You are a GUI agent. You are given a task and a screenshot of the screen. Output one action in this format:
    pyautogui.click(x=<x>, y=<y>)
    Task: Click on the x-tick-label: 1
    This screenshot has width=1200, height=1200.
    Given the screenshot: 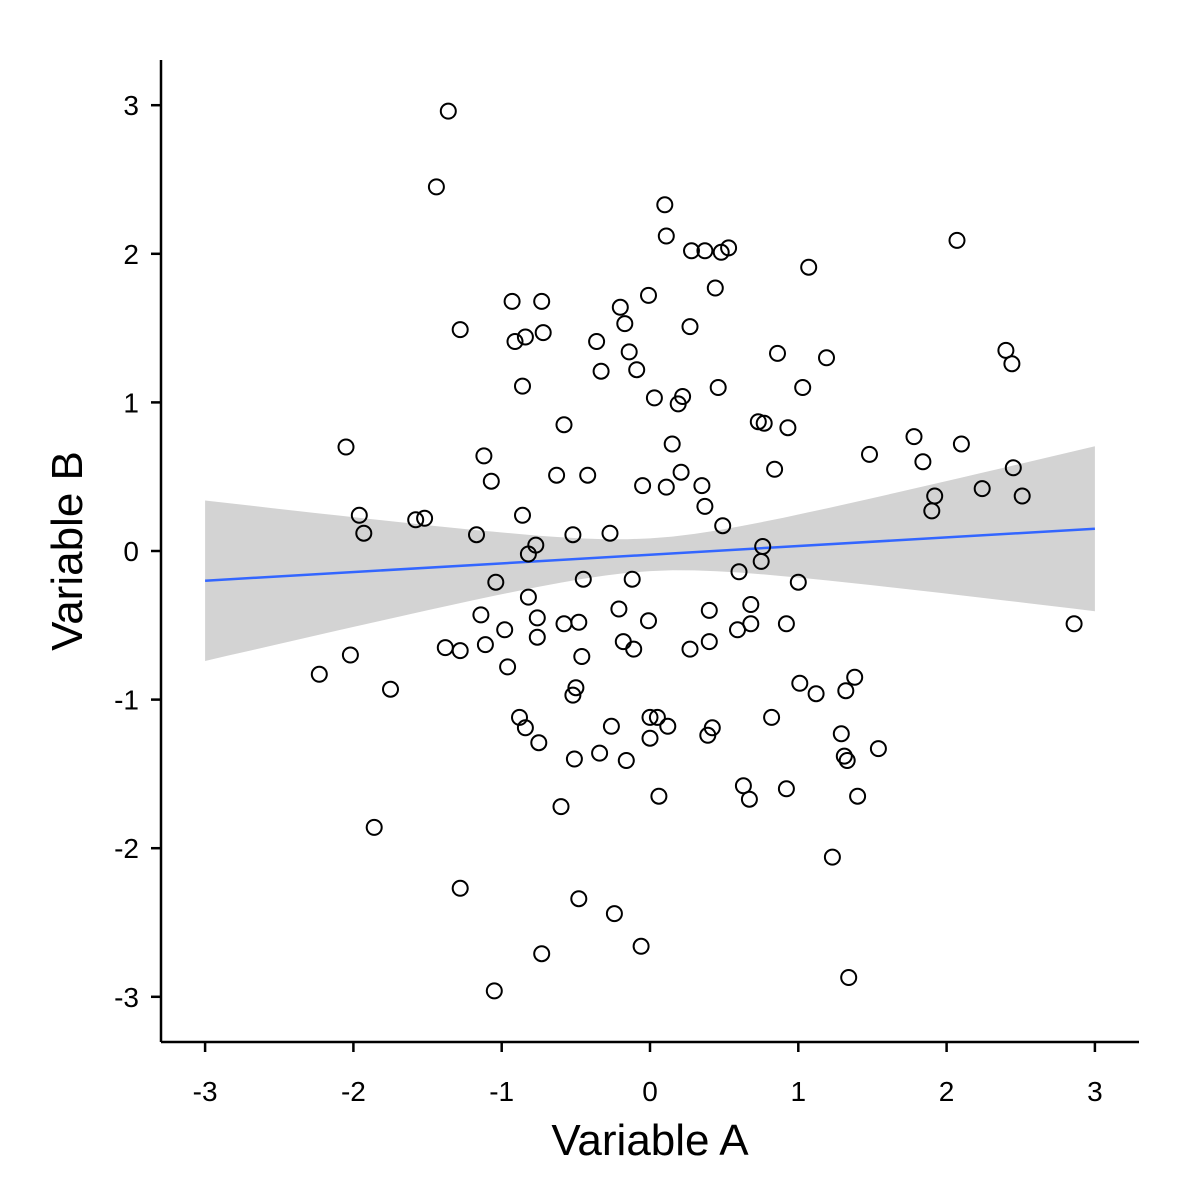 What is the action you would take?
    pyautogui.click(x=799, y=1091)
    